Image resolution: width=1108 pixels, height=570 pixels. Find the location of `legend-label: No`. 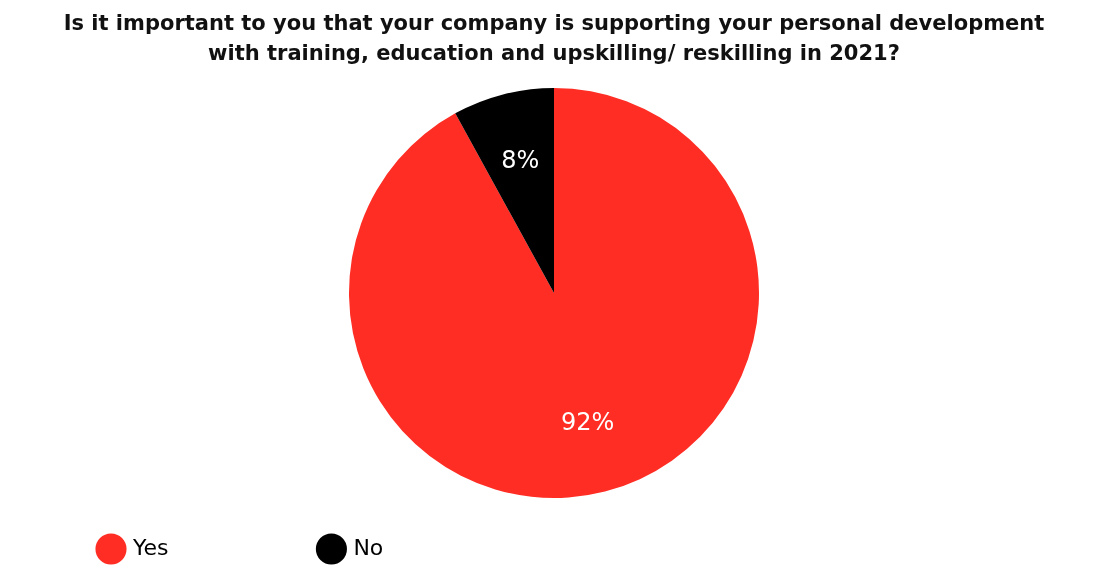

legend-label: No is located at coordinates (424, 547).